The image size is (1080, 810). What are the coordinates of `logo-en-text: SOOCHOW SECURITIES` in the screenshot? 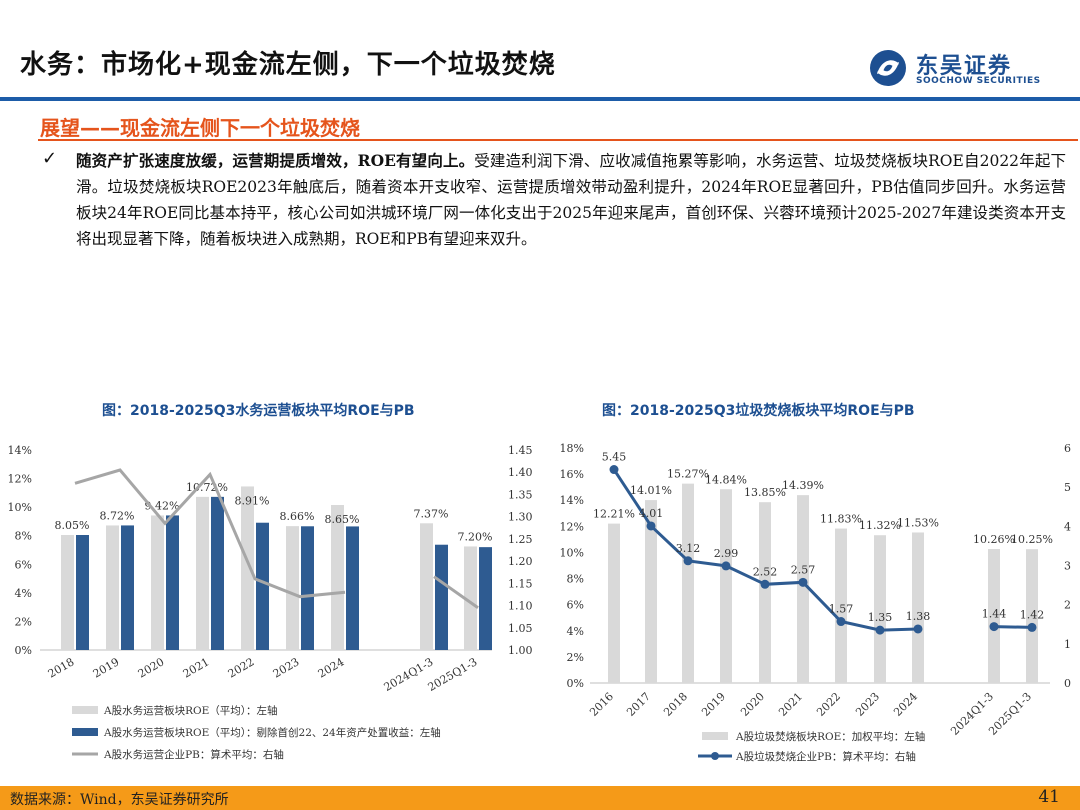 It's located at (978, 81).